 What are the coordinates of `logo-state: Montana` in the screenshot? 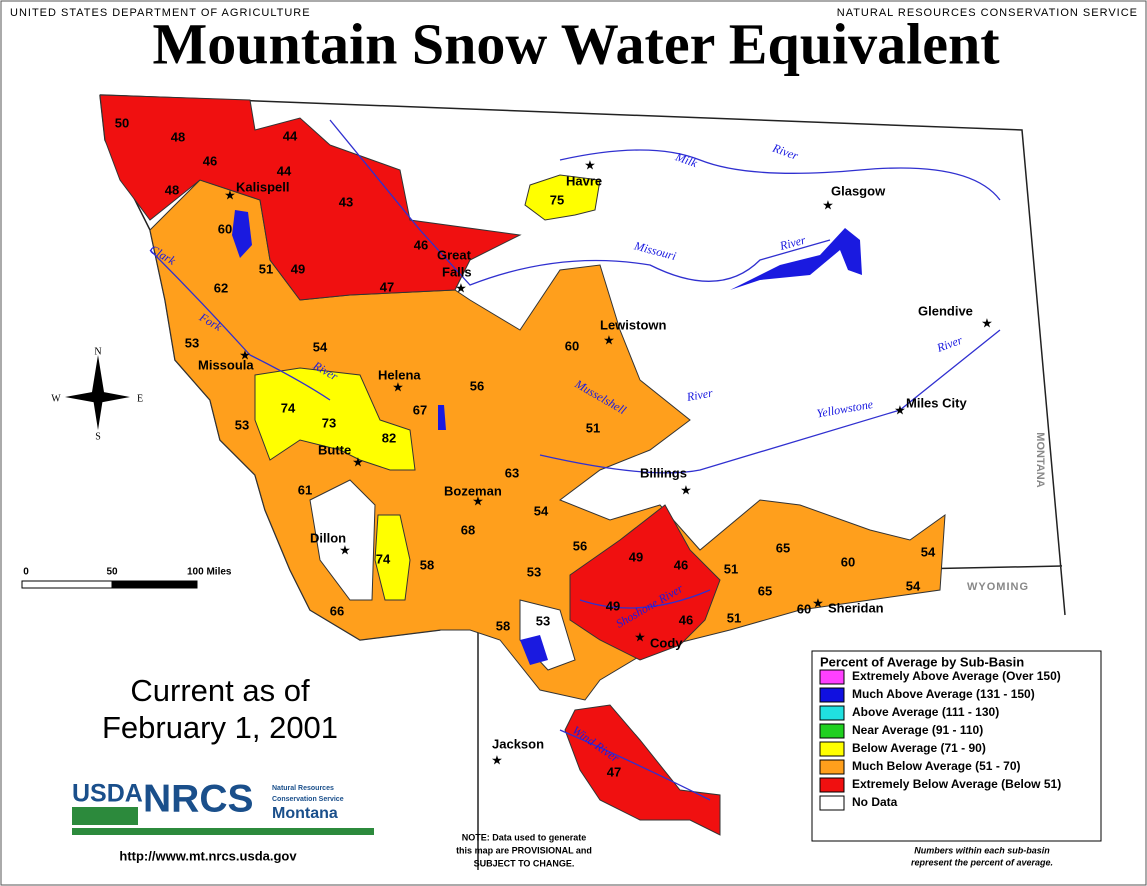 It's located at (305, 813).